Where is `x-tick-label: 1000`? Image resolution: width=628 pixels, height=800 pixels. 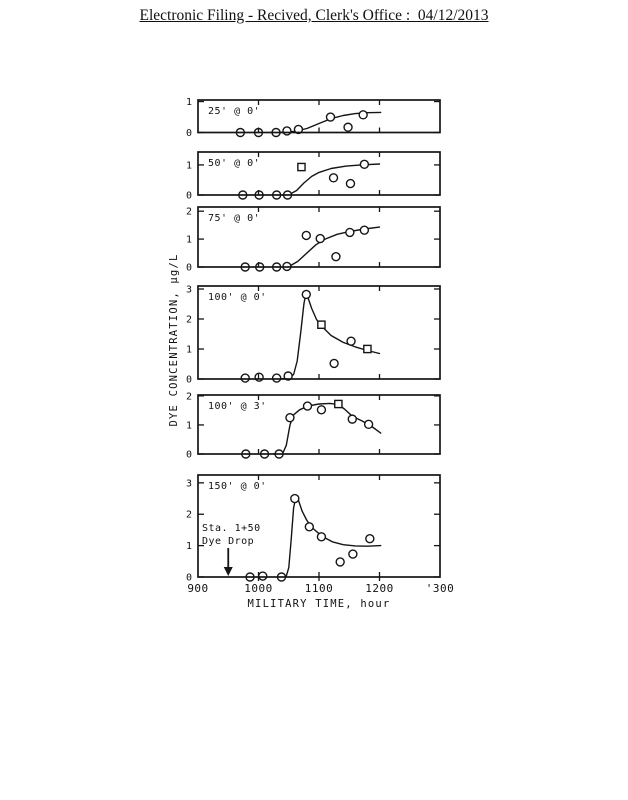
x-tick-label: 1000 is located at coordinates (258, 588).